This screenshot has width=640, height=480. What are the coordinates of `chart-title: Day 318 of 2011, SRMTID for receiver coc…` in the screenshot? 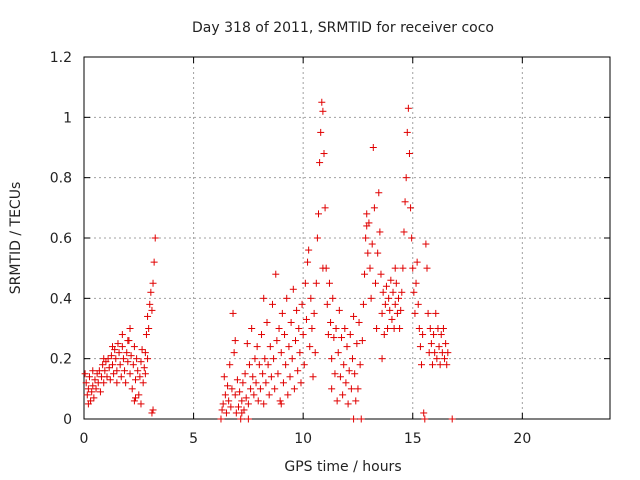 It's located at (343, 28).